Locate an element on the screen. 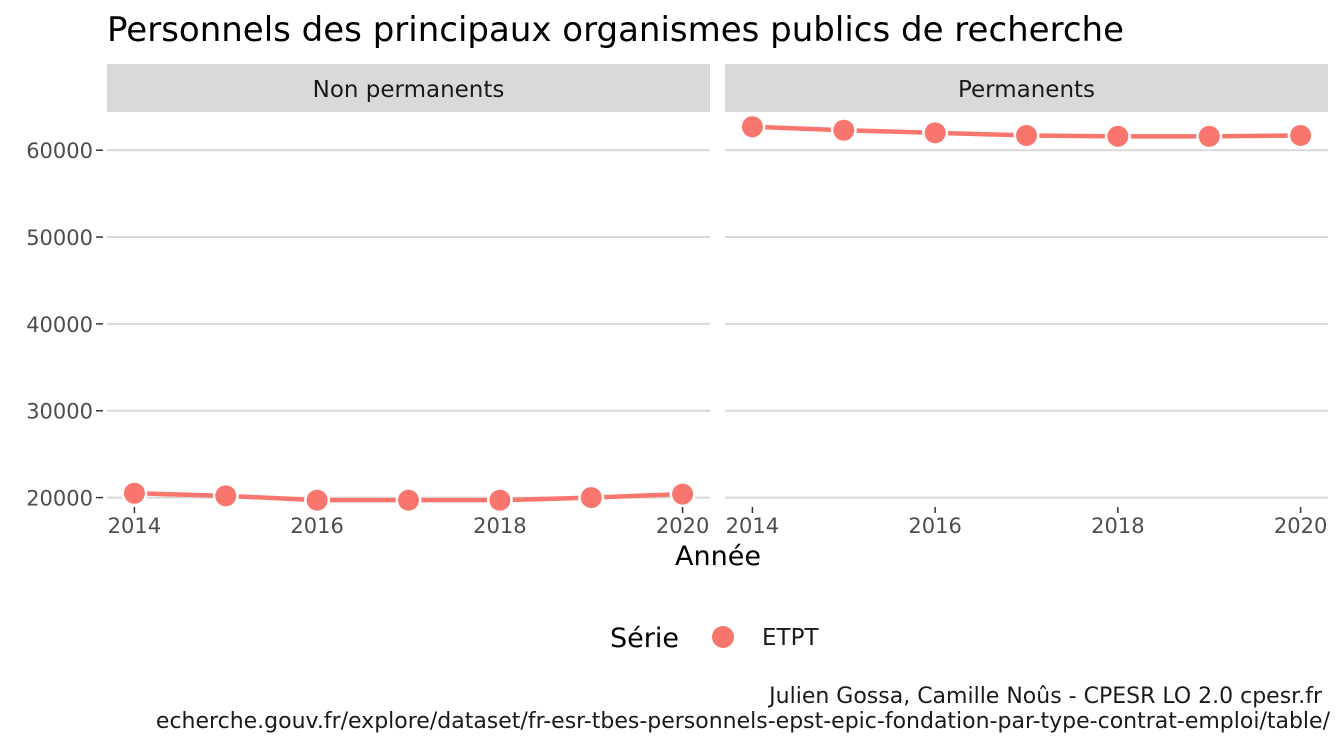 This screenshot has height=756, width=1344. legend-title: Série is located at coordinates (644, 638).